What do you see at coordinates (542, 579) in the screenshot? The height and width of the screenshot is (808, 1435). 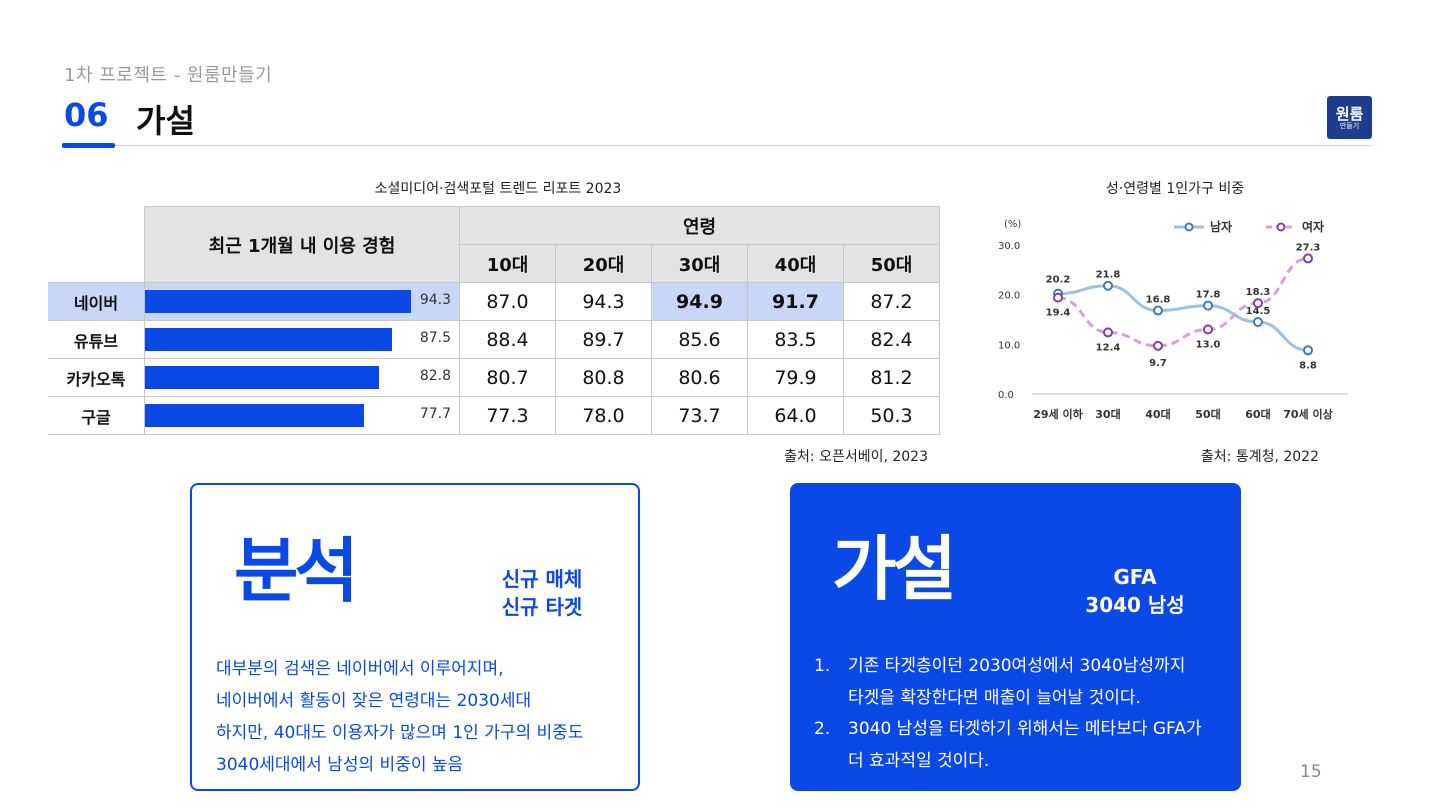 I see `analysis-tag: 신규 매체` at bounding box center [542, 579].